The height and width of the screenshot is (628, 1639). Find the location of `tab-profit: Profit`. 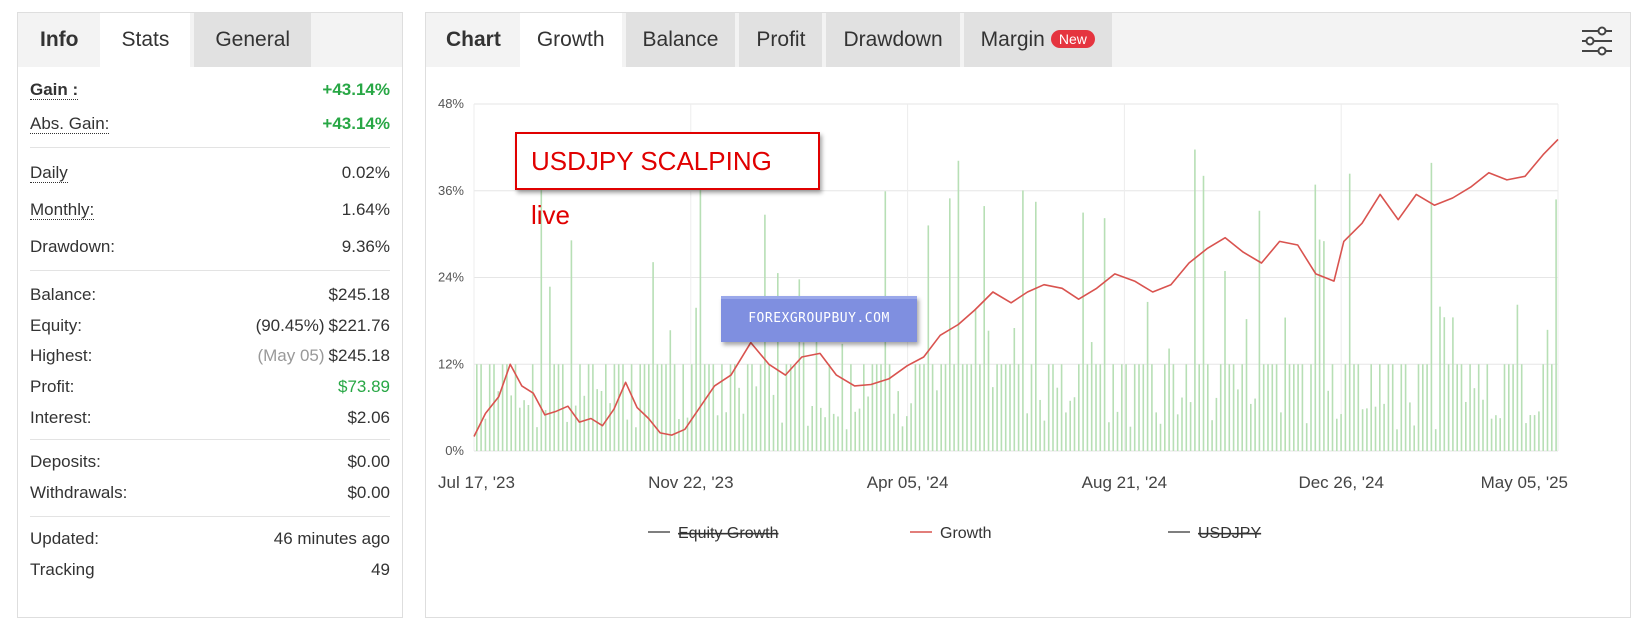

tab-profit: Profit is located at coordinates (781, 40).